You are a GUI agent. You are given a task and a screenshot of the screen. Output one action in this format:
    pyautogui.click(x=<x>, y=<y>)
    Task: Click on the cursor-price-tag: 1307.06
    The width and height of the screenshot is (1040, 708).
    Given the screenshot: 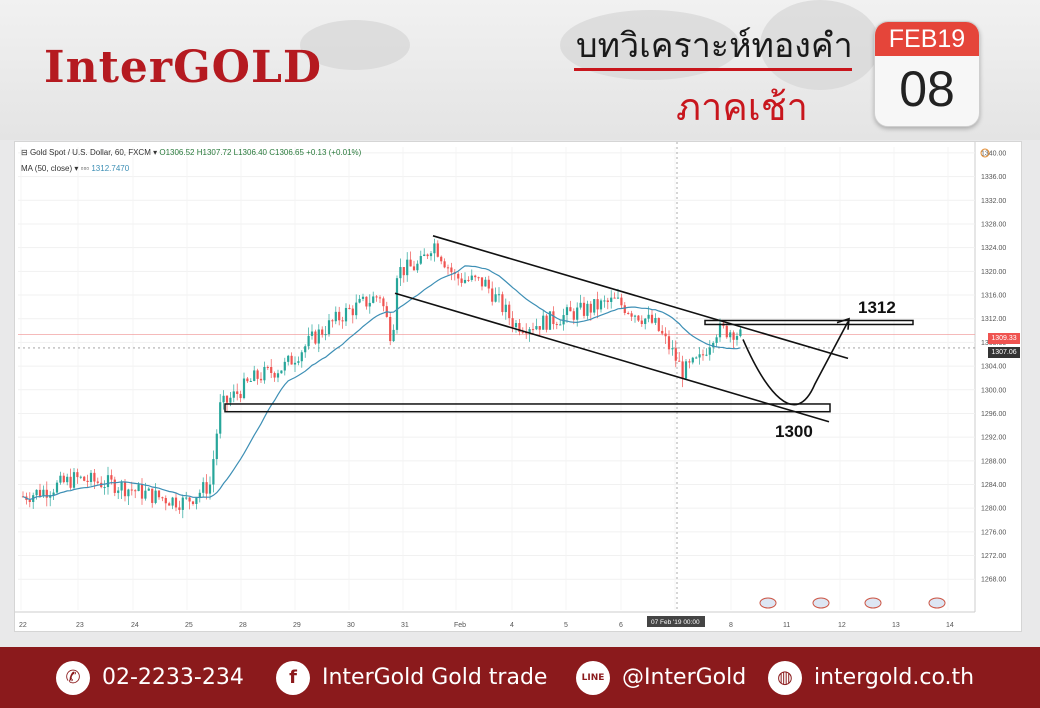 What is the action you would take?
    pyautogui.click(x=1004, y=352)
    